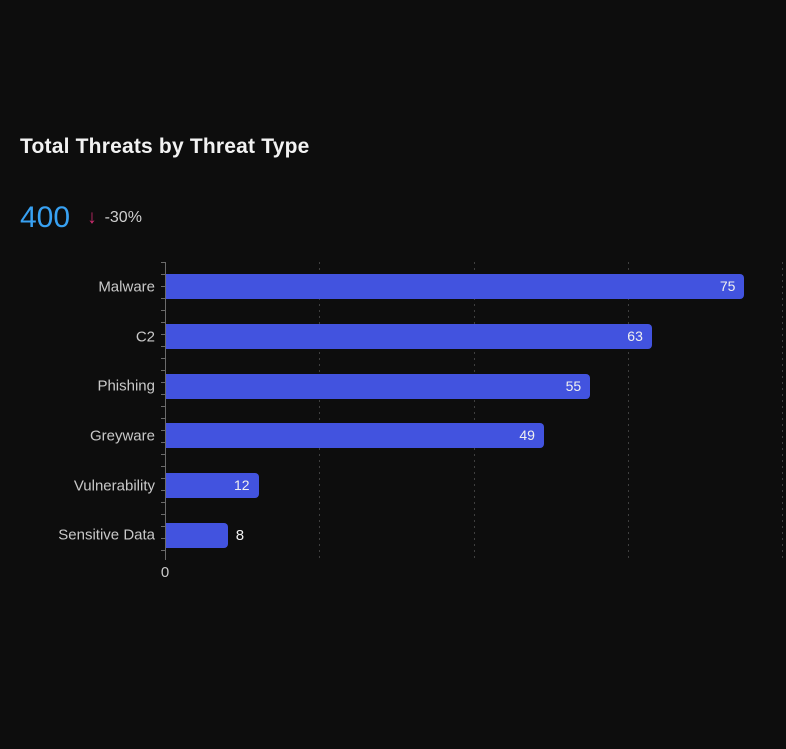 This screenshot has width=786, height=749. Describe the element at coordinates (241, 485) in the screenshot. I see `bar-value-vulnerability: 12` at that location.